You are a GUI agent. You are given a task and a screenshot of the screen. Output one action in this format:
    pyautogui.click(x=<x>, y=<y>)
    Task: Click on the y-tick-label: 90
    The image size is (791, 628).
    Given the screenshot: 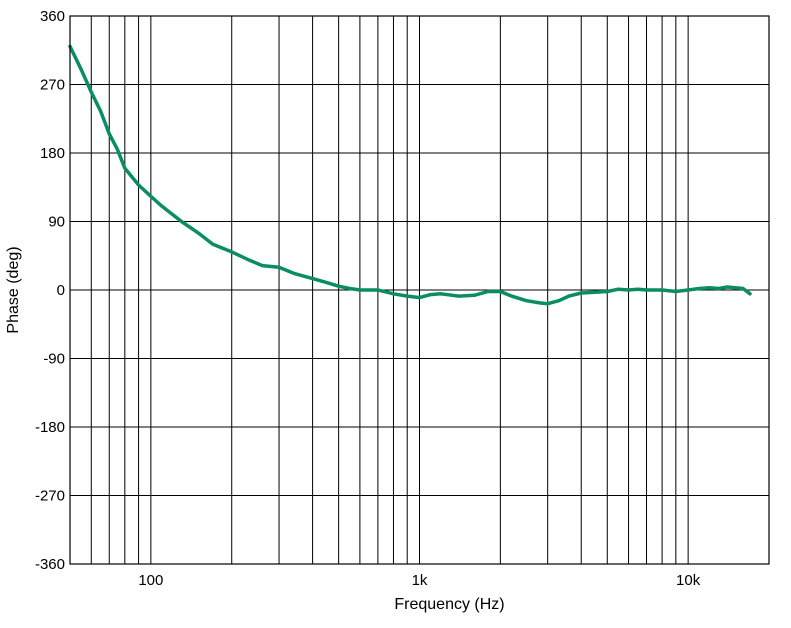 What is the action you would take?
    pyautogui.click(x=56, y=222)
    